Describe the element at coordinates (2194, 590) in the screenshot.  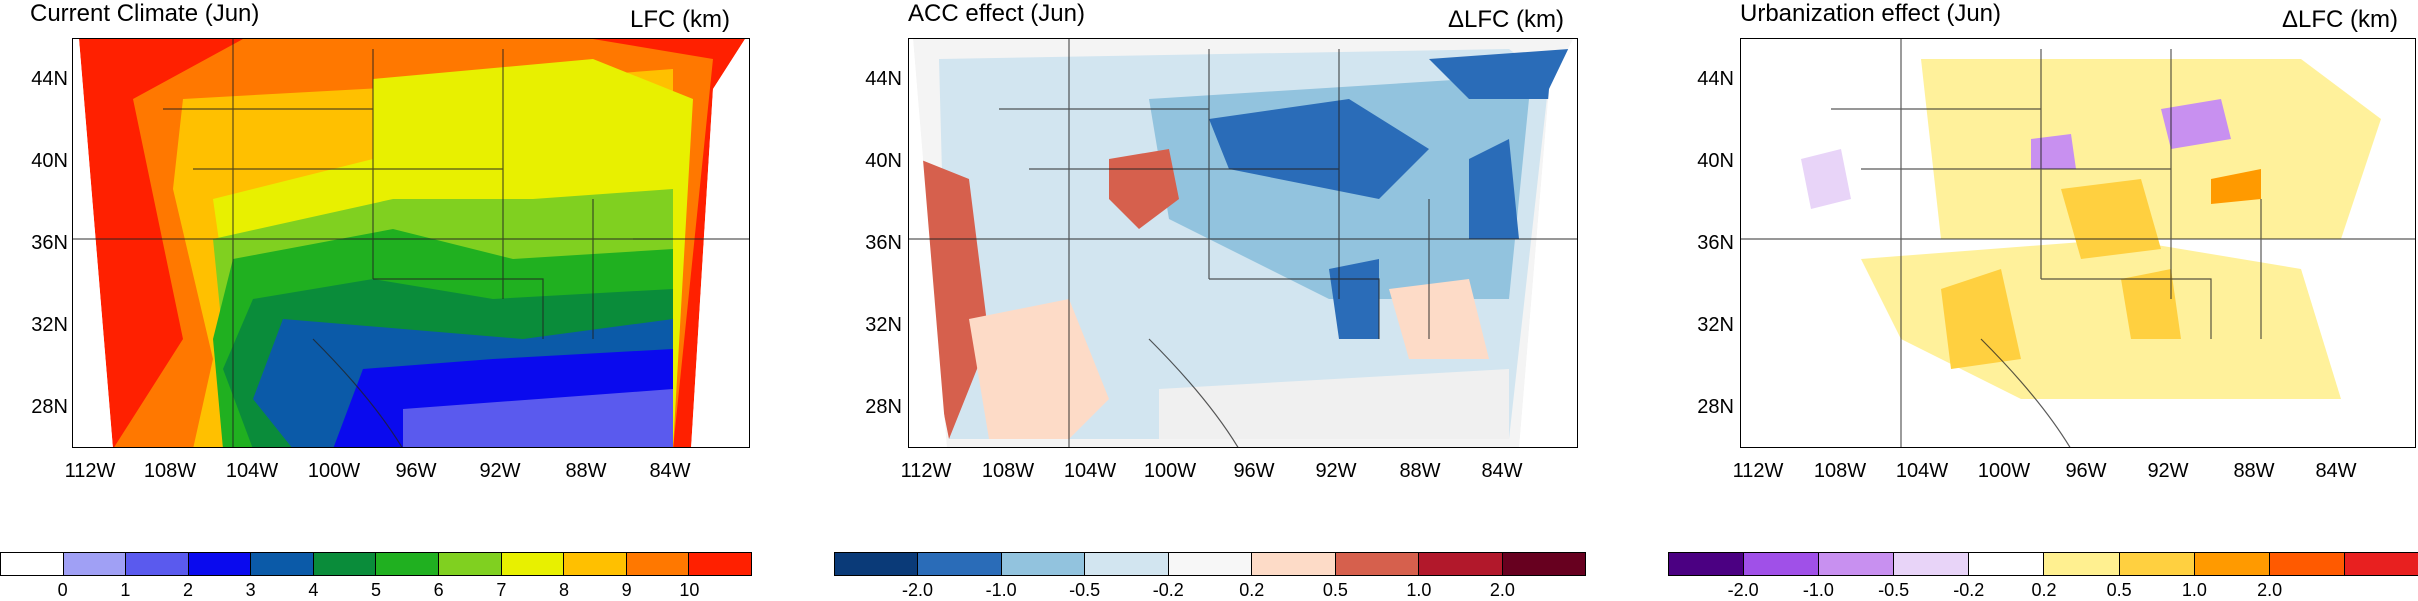
I see `colorbar-label: 1.0` at that location.